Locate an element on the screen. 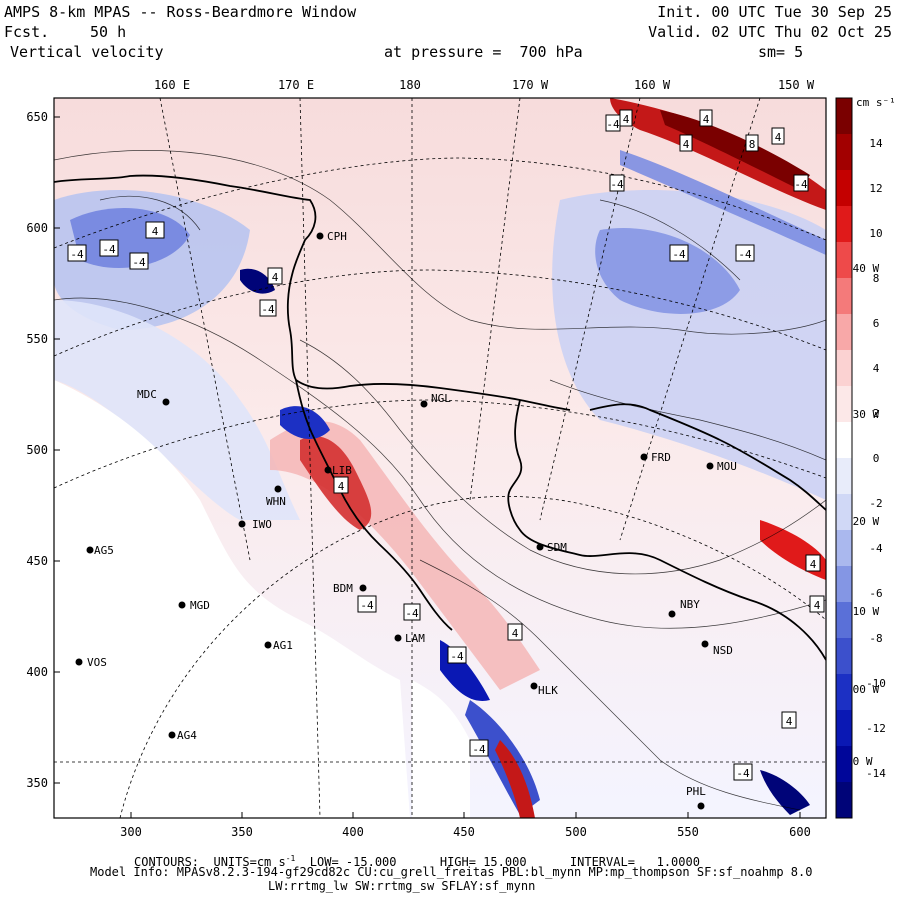  colorbar-label: -14 is located at coordinates (876, 773).